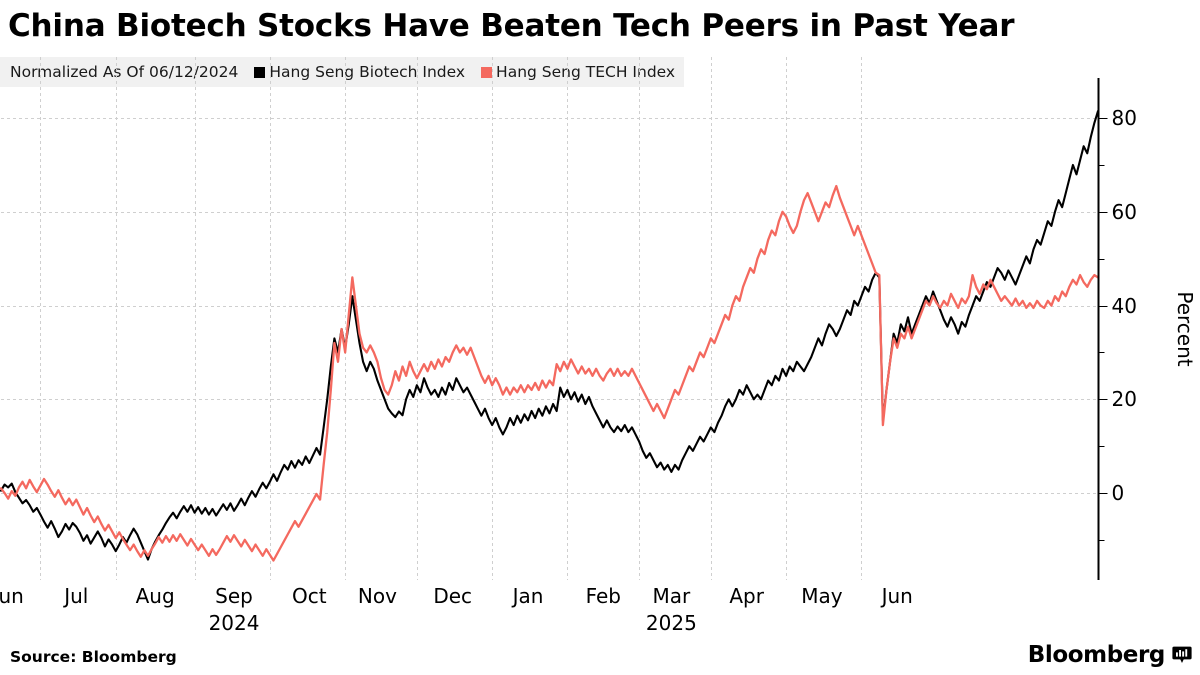  I want to click on source-label: Source: Bloomberg, so click(93, 657).